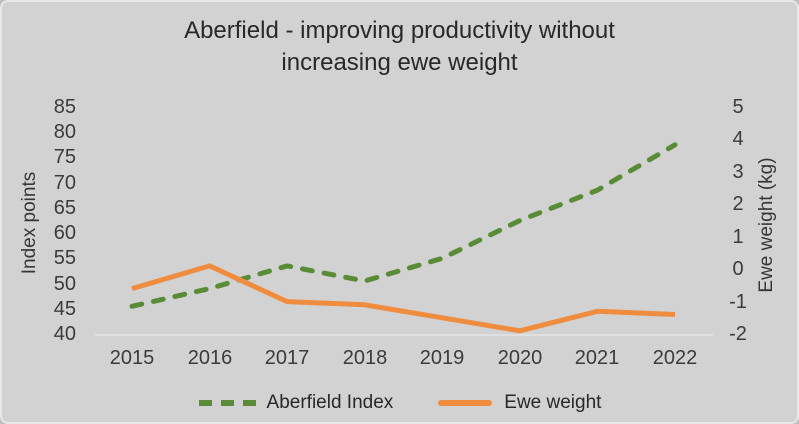 Image resolution: width=799 pixels, height=424 pixels. What do you see at coordinates (64, 258) in the screenshot?
I see `left-axis-tick-label: 55` at bounding box center [64, 258].